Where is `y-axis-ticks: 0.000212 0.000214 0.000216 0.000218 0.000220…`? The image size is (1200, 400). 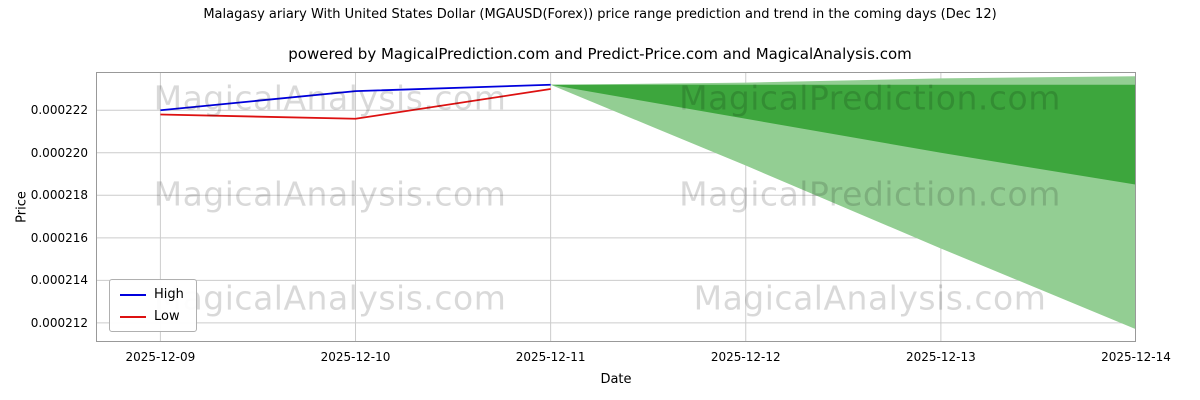
y-axis-ticks: 0.000212 0.000214 0.000216 0.000218 0.000220… is located at coordinates (44, 207).